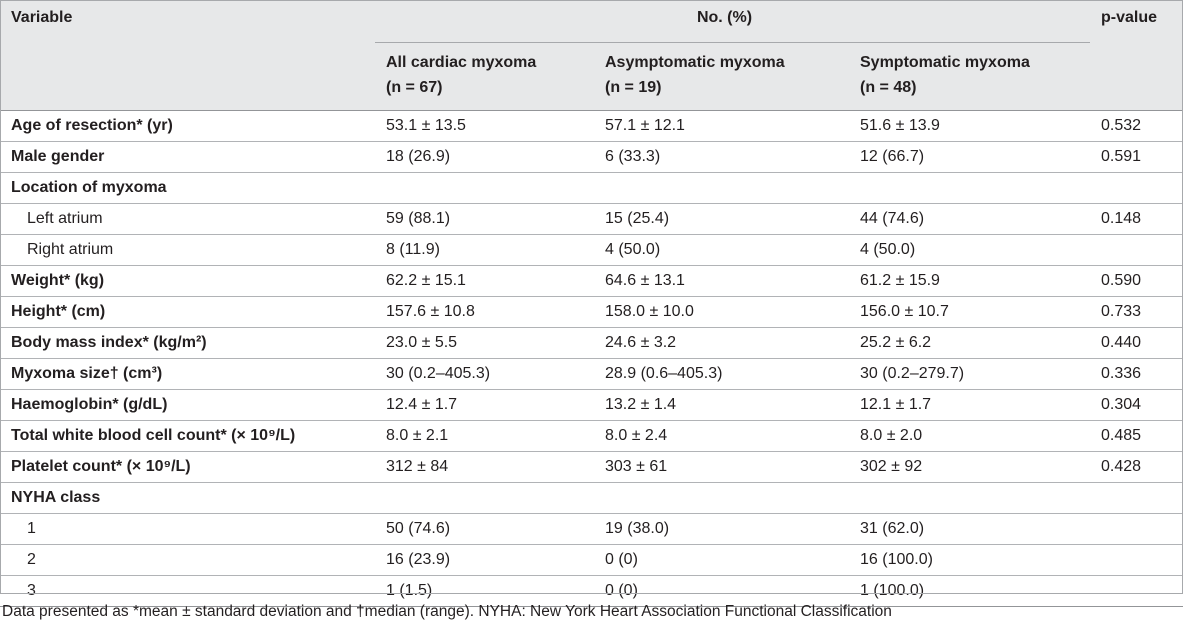 The width and height of the screenshot is (1183, 622). I want to click on cell-pvalue: 0.590, so click(1121, 280).